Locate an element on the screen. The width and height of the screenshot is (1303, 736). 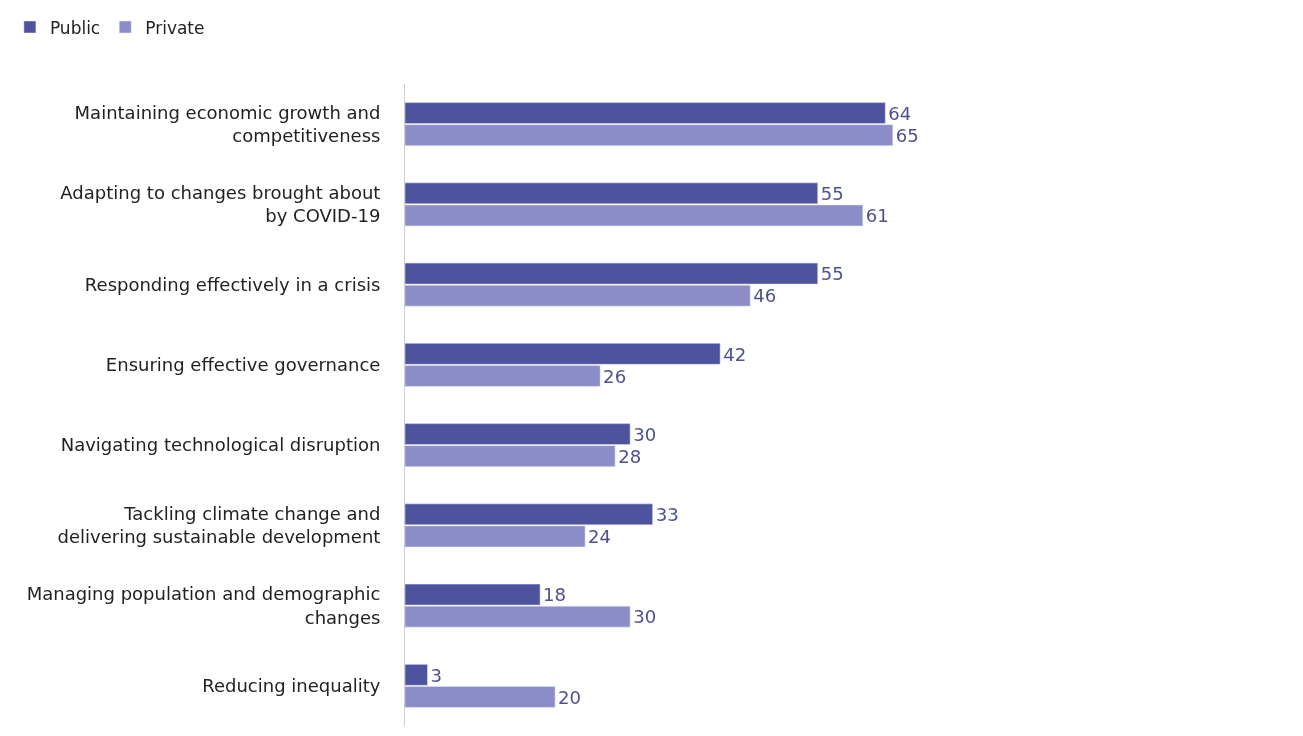
y-tick-label: Navigating technological disruption is located at coordinates (220, 445).